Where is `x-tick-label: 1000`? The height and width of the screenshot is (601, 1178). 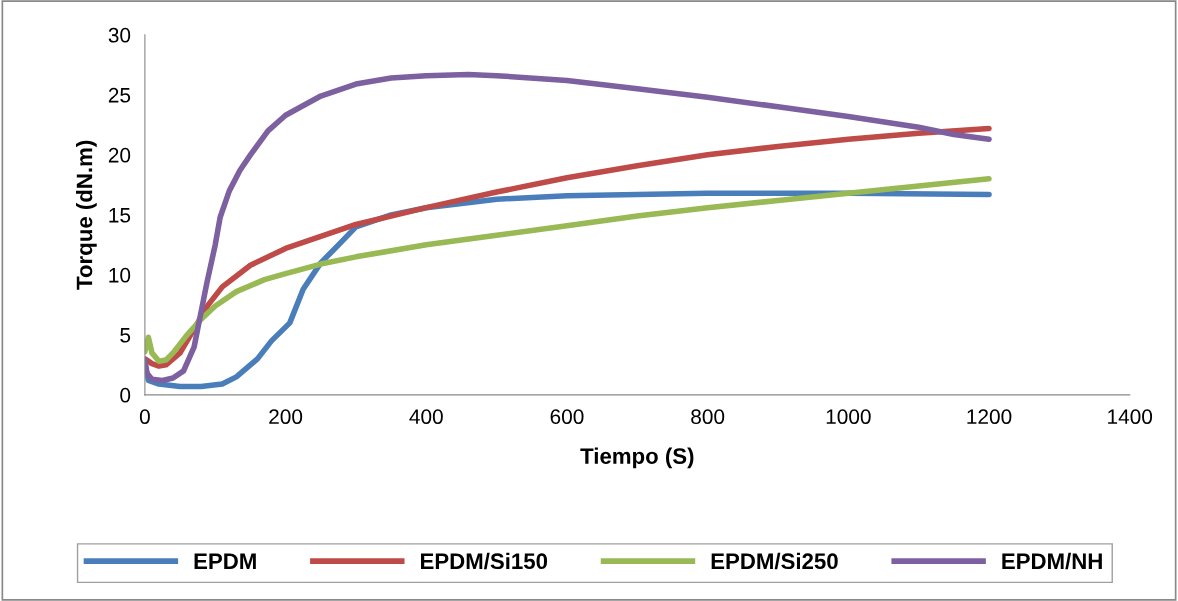 x-tick-label: 1000 is located at coordinates (848, 417).